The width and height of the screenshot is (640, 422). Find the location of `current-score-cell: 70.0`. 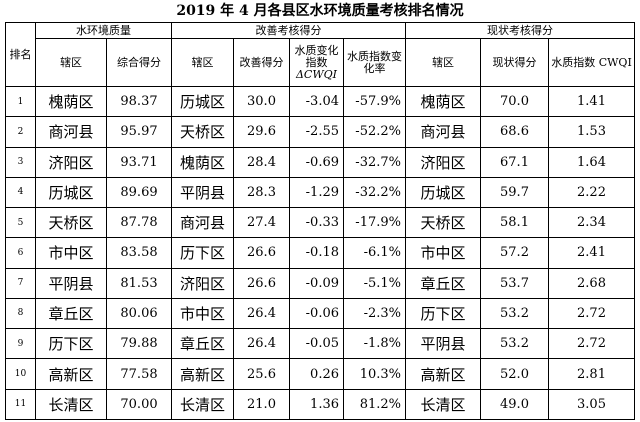

current-score-cell: 70.0 is located at coordinates (514, 101).